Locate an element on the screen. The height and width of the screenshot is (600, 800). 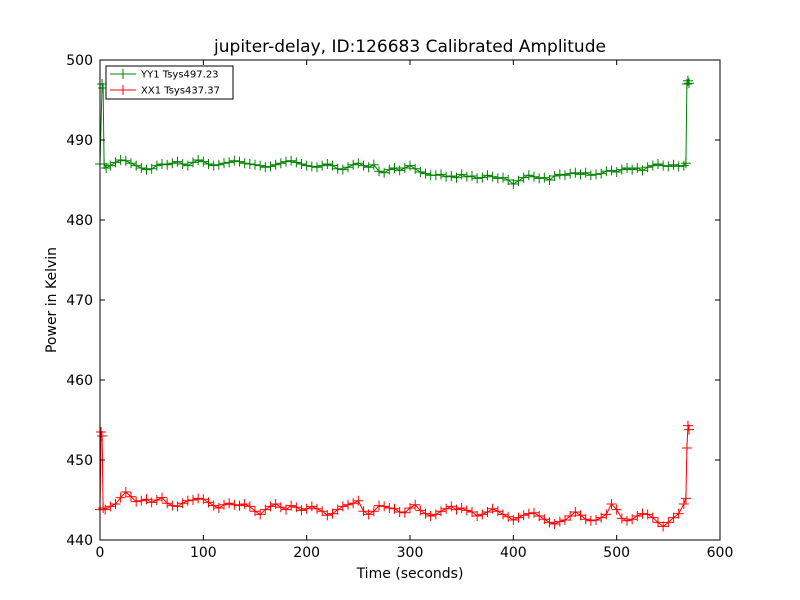
x-tick-label: 0 is located at coordinates (100, 553).